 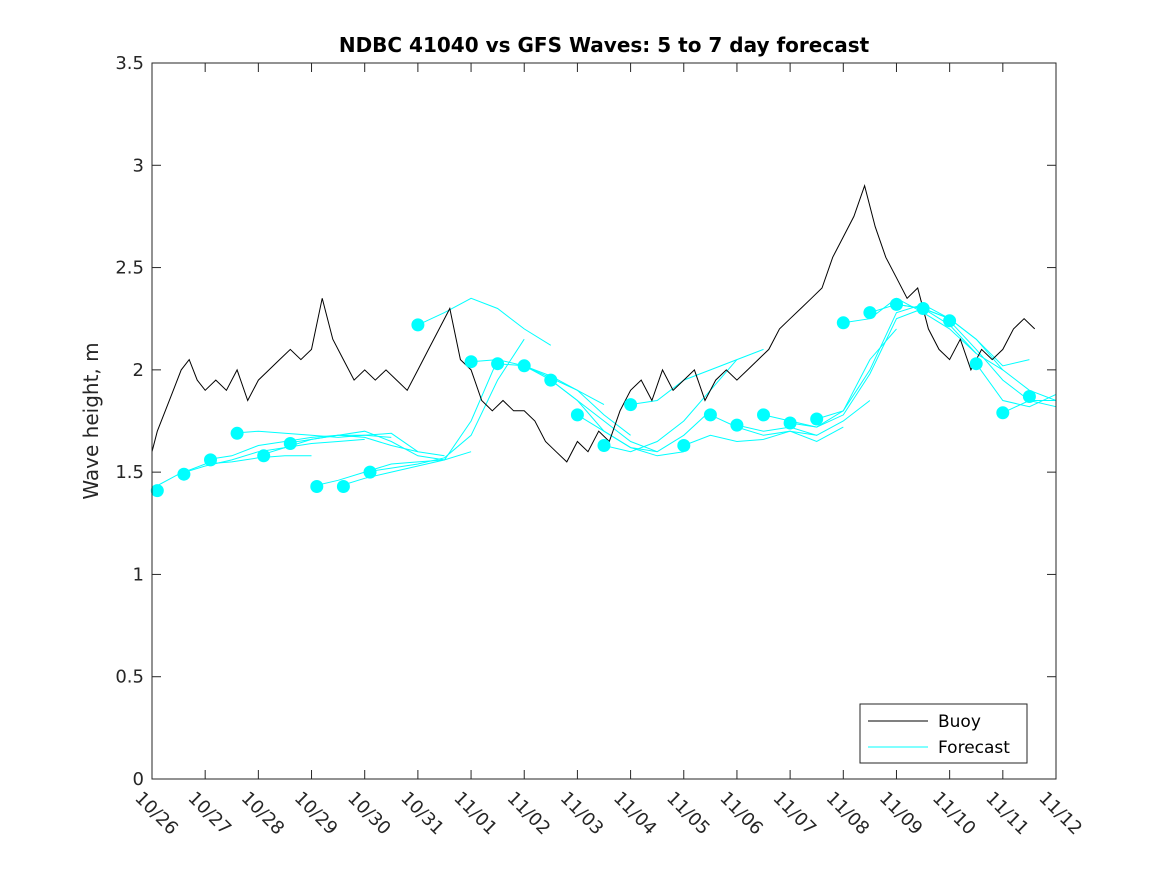 I want to click on x-tick-label: 11/03, so click(x=582, y=814).